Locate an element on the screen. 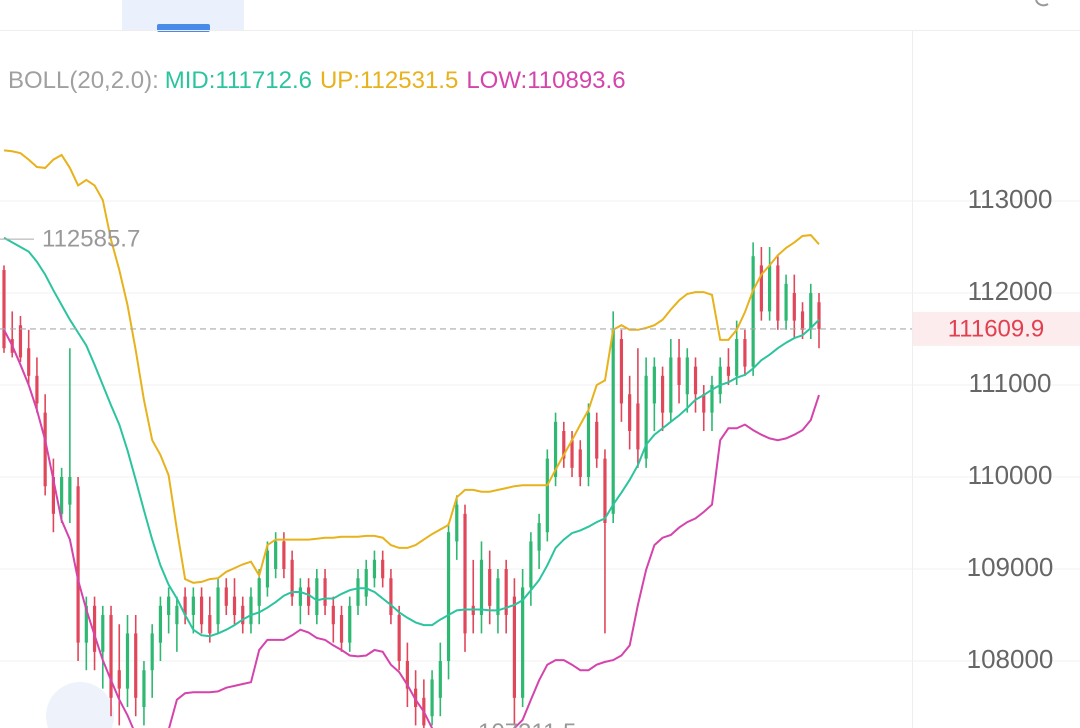 This screenshot has height=728, width=1080. y-tick-label: 112000 is located at coordinates (1010, 291).